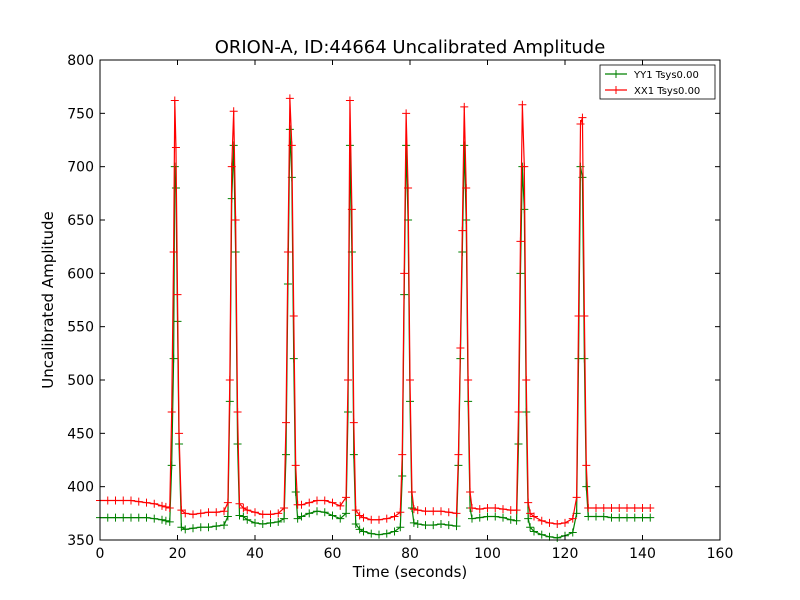 This screenshot has height=600, width=800. I want to click on legend: YY1 Tsys0.00 XX1 Tsys0.00, so click(657, 82).